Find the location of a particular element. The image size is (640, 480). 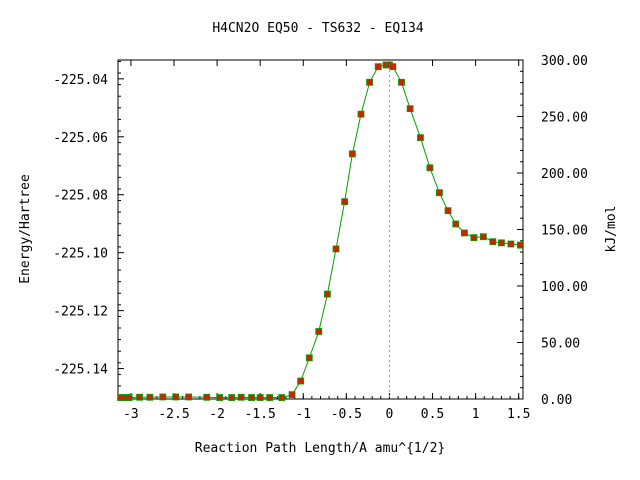

y2-axis-title: kJ/mol is located at coordinates (611, 229).